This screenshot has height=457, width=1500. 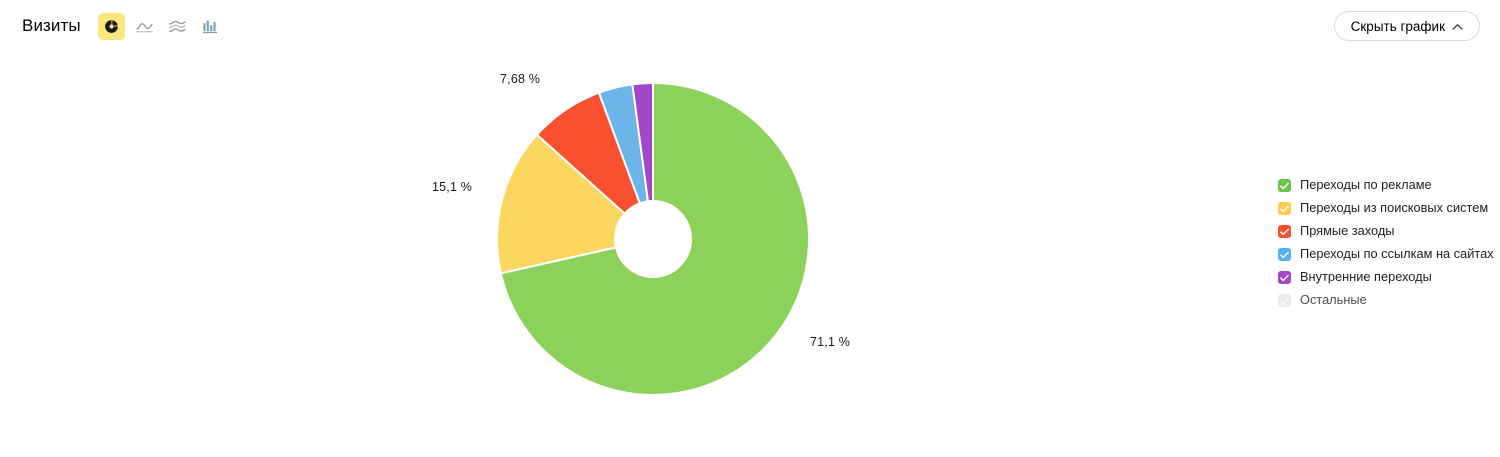 What do you see at coordinates (452, 187) in the screenshot?
I see `slice-percent-label: 15,1 %` at bounding box center [452, 187].